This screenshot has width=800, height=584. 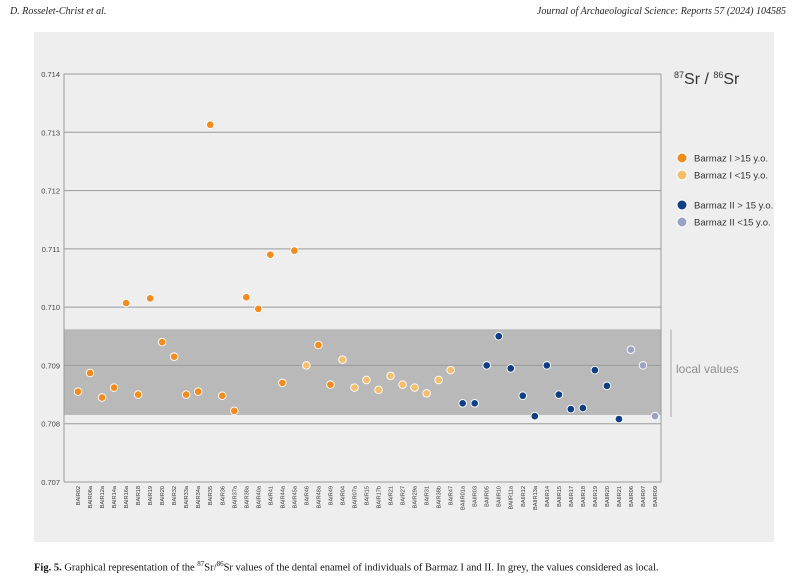 I want to click on data-point-bair45a, so click(x=294, y=250).